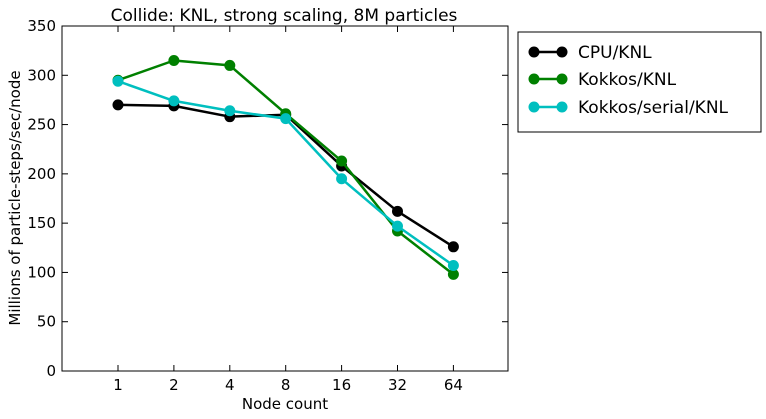 This screenshot has width=766, height=419. I want to click on x-tick-label: 64, so click(453, 385).